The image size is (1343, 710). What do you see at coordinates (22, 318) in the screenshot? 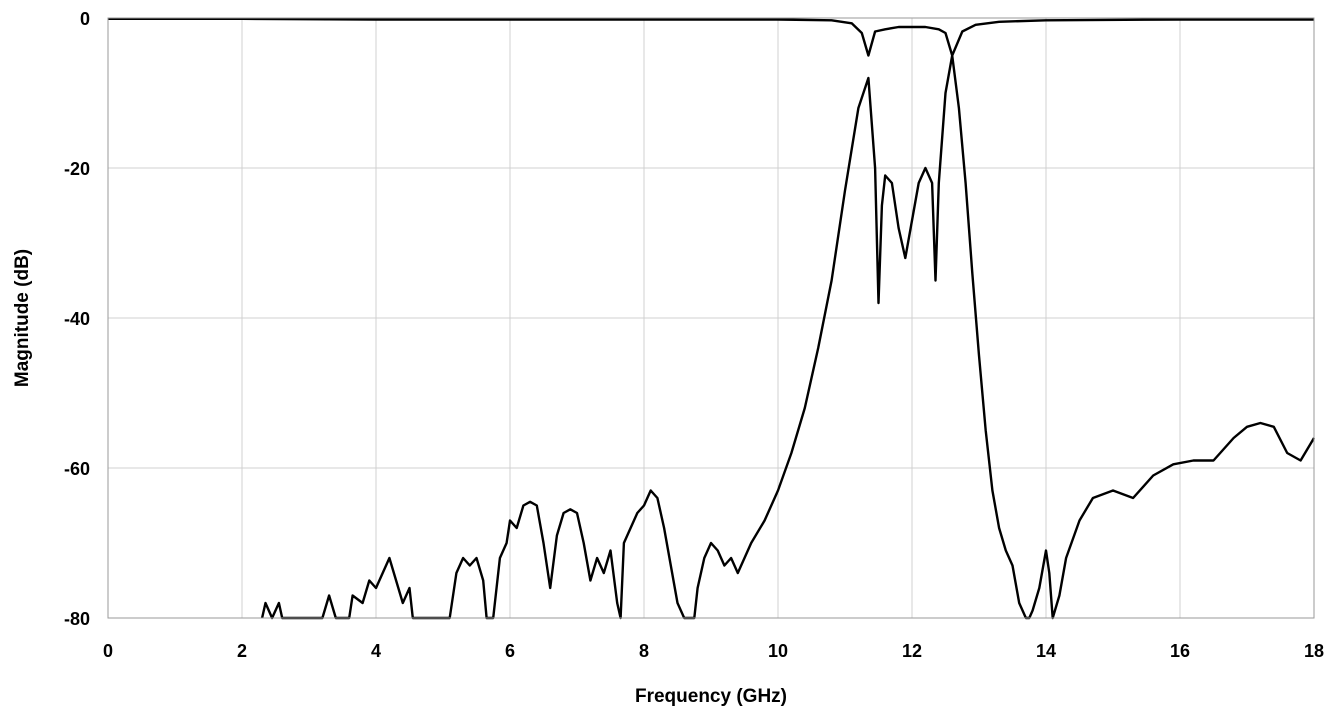
I see `y-axis-label: Magnitude (dB)` at bounding box center [22, 318].